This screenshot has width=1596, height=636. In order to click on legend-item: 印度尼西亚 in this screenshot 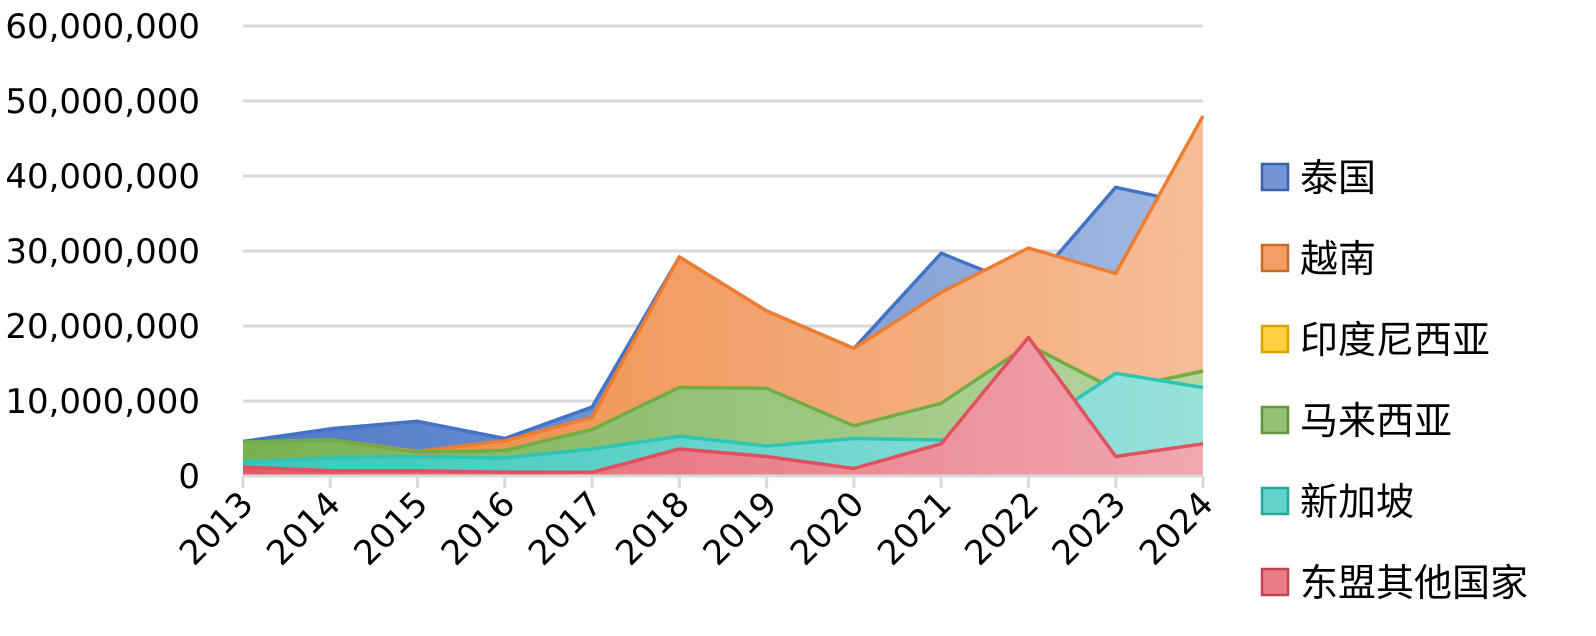, I will do `click(1375, 340)`.